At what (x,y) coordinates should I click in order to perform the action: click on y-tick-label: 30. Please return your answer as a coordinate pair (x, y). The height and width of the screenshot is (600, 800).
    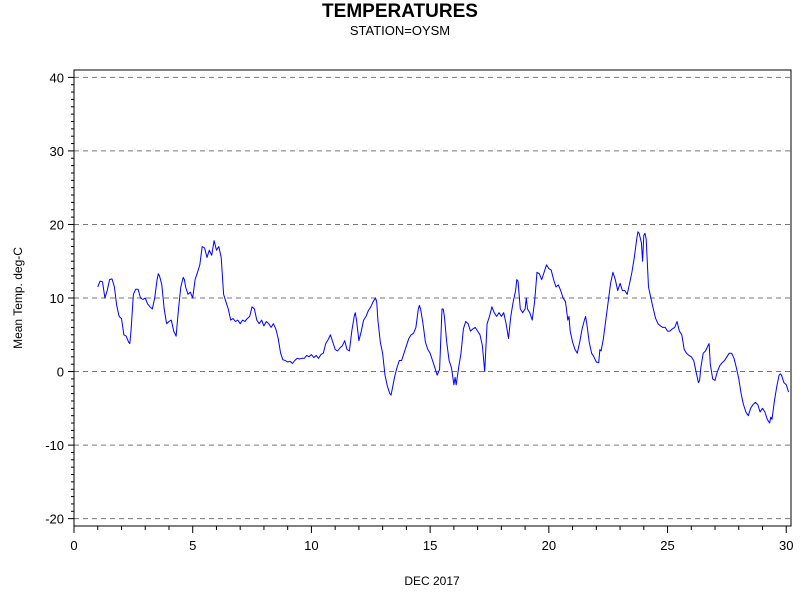
    Looking at the image, I should click on (57, 151).